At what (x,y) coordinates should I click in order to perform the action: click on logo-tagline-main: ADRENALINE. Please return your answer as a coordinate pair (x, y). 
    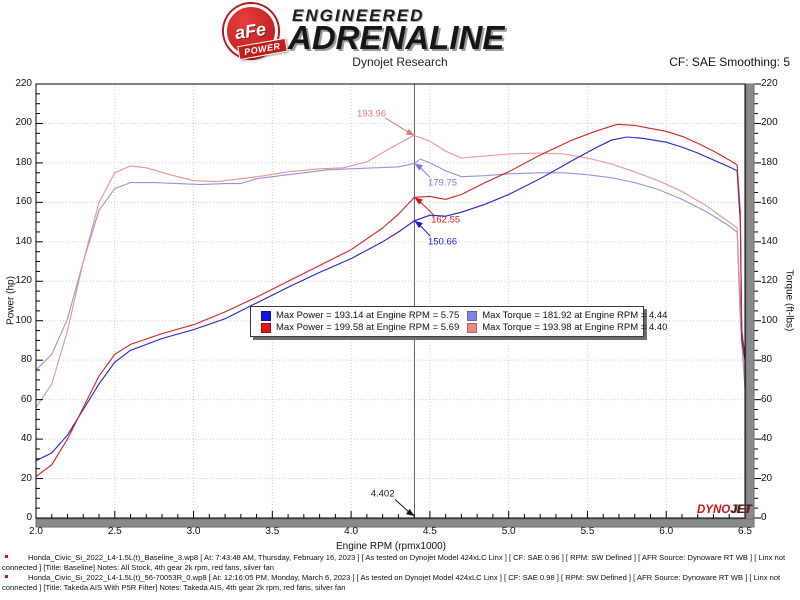
    Looking at the image, I should click on (396, 37).